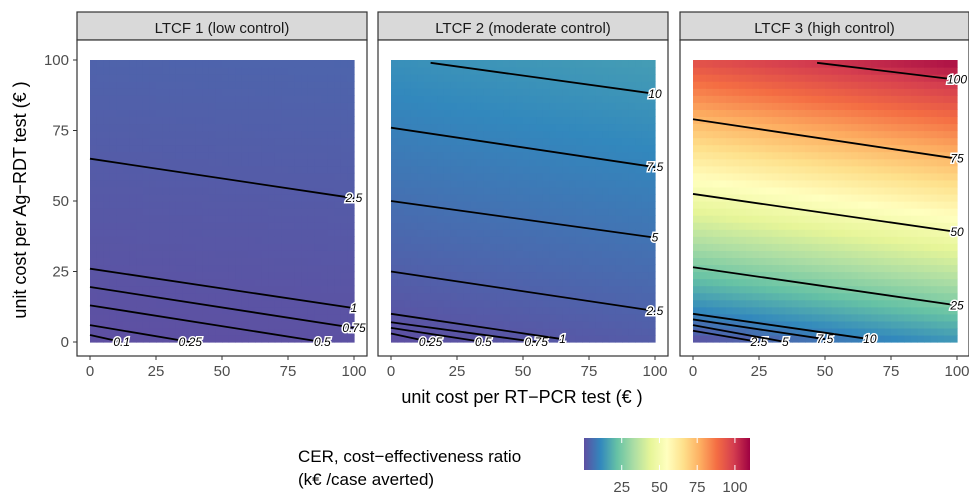 This screenshot has height=496, width=969. I want to click on legend-tick-label: 100, so click(734, 487).